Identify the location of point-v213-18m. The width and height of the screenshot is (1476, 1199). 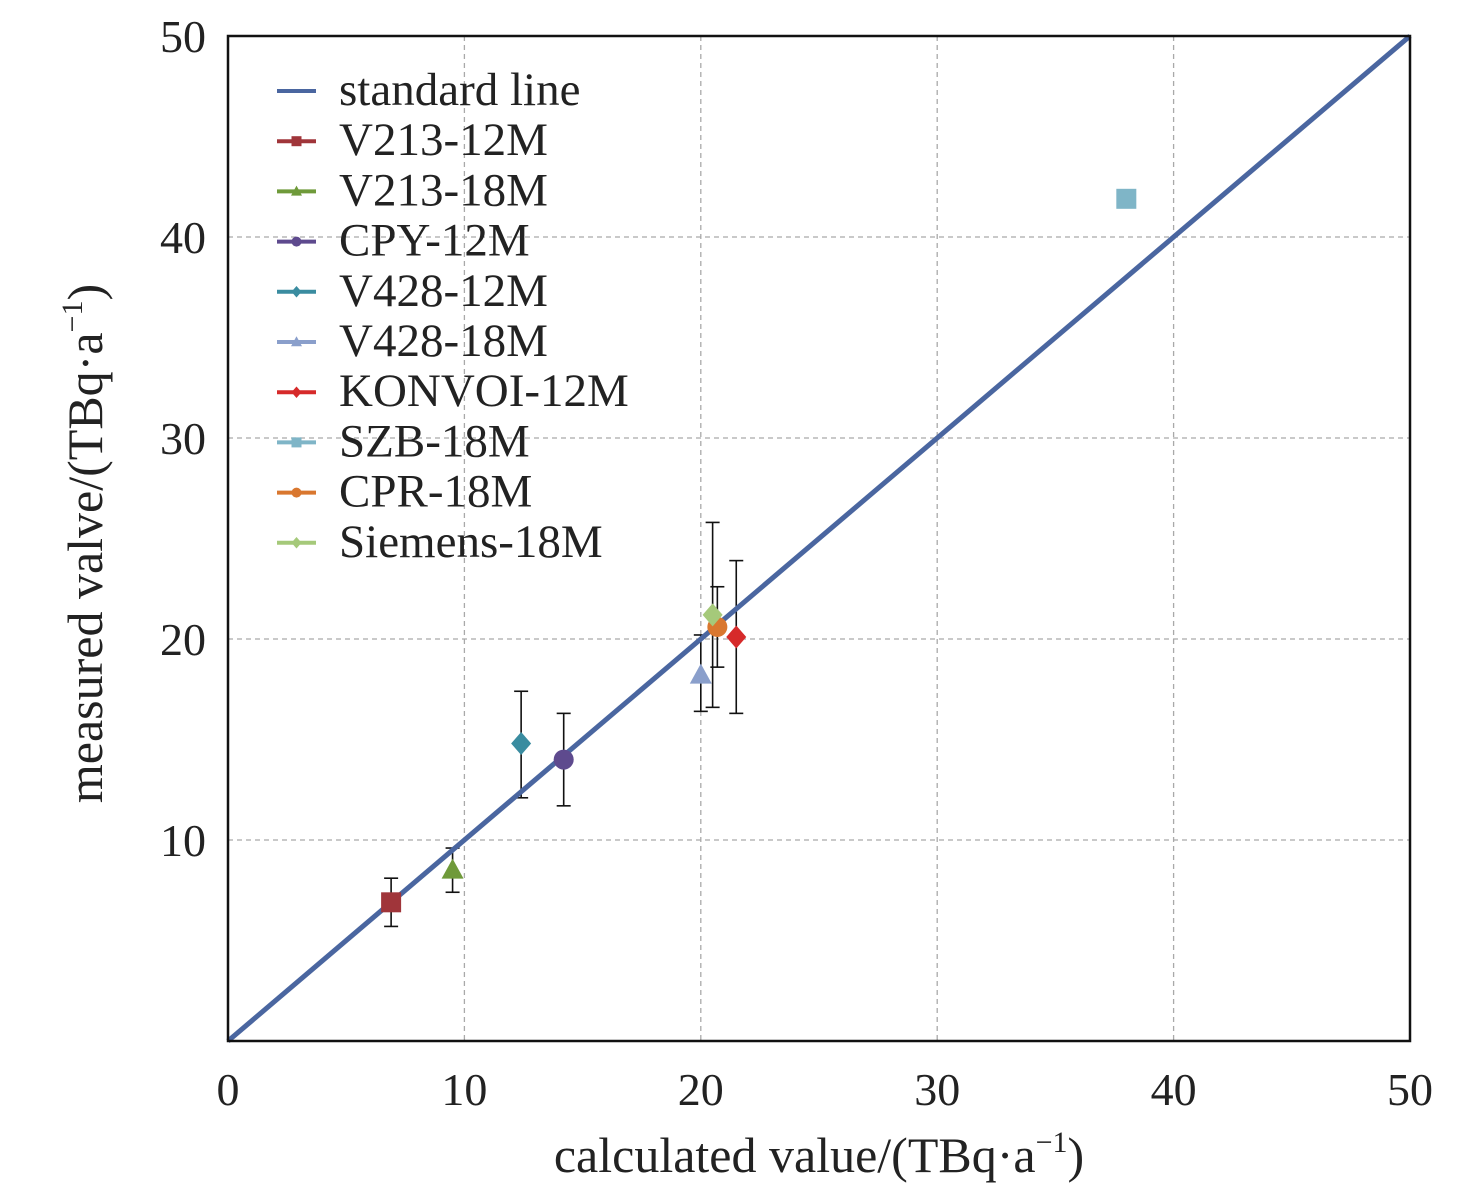
(452, 868).